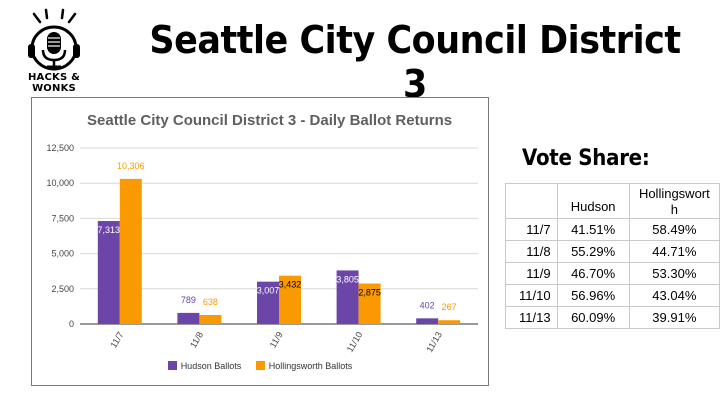 This screenshot has height=405, width=720. I want to click on legend-item-hudson: Hudson Ballots, so click(204, 366).